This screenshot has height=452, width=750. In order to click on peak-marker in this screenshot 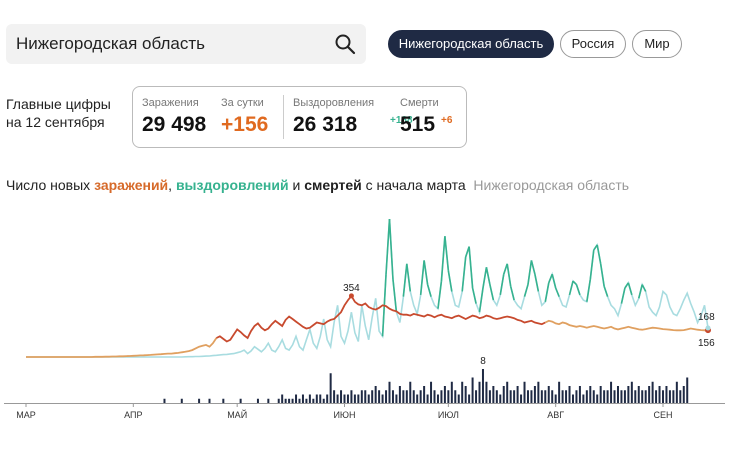, I will do `click(351, 296)`.